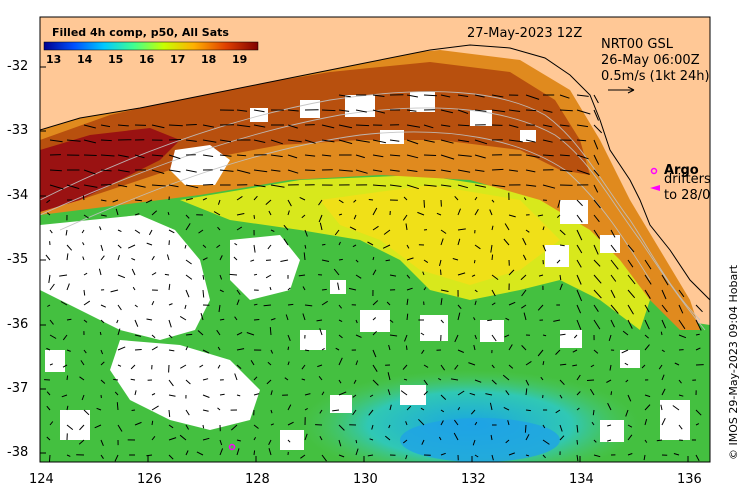 This screenshot has width=750, height=496. I want to click on x-tick-label-126: 126, so click(149, 479).